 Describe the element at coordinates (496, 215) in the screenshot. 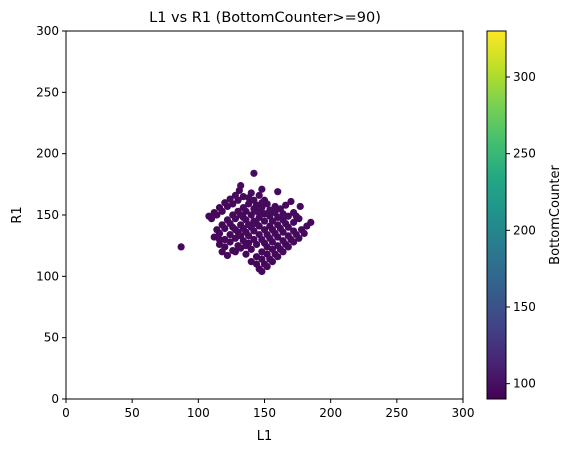

I see `colorbar-gradient` at that location.